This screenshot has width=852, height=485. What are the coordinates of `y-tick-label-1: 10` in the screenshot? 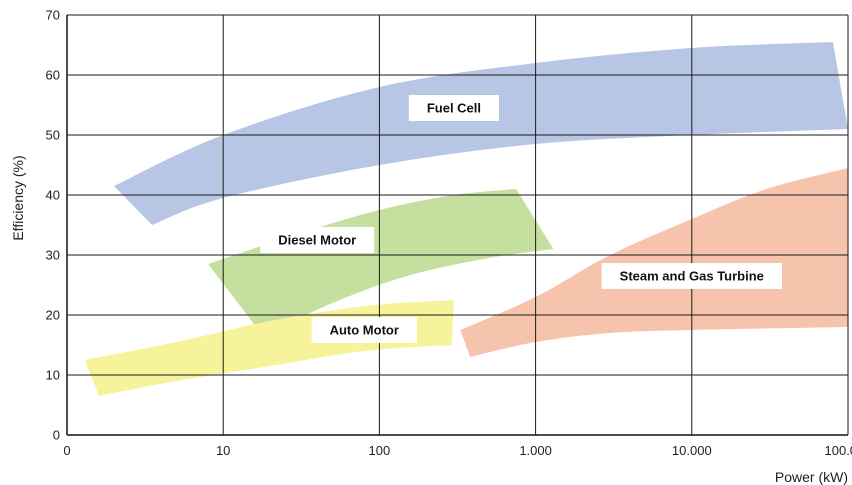 It's located at (53, 375).